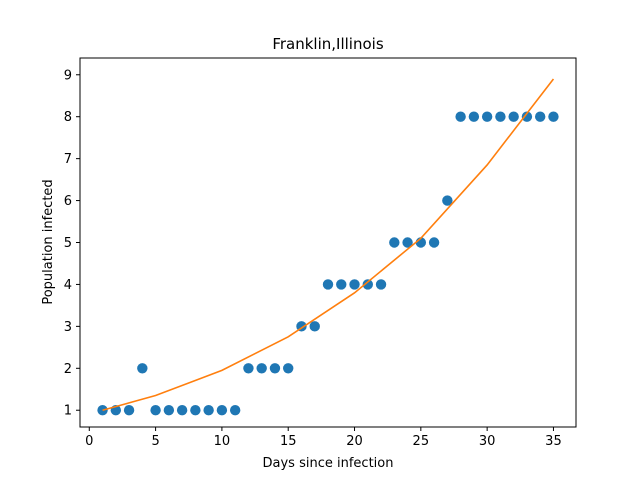 Image resolution: width=640 pixels, height=480 pixels. Describe the element at coordinates (68, 75) in the screenshot. I see `y-tick-label: 9` at that location.